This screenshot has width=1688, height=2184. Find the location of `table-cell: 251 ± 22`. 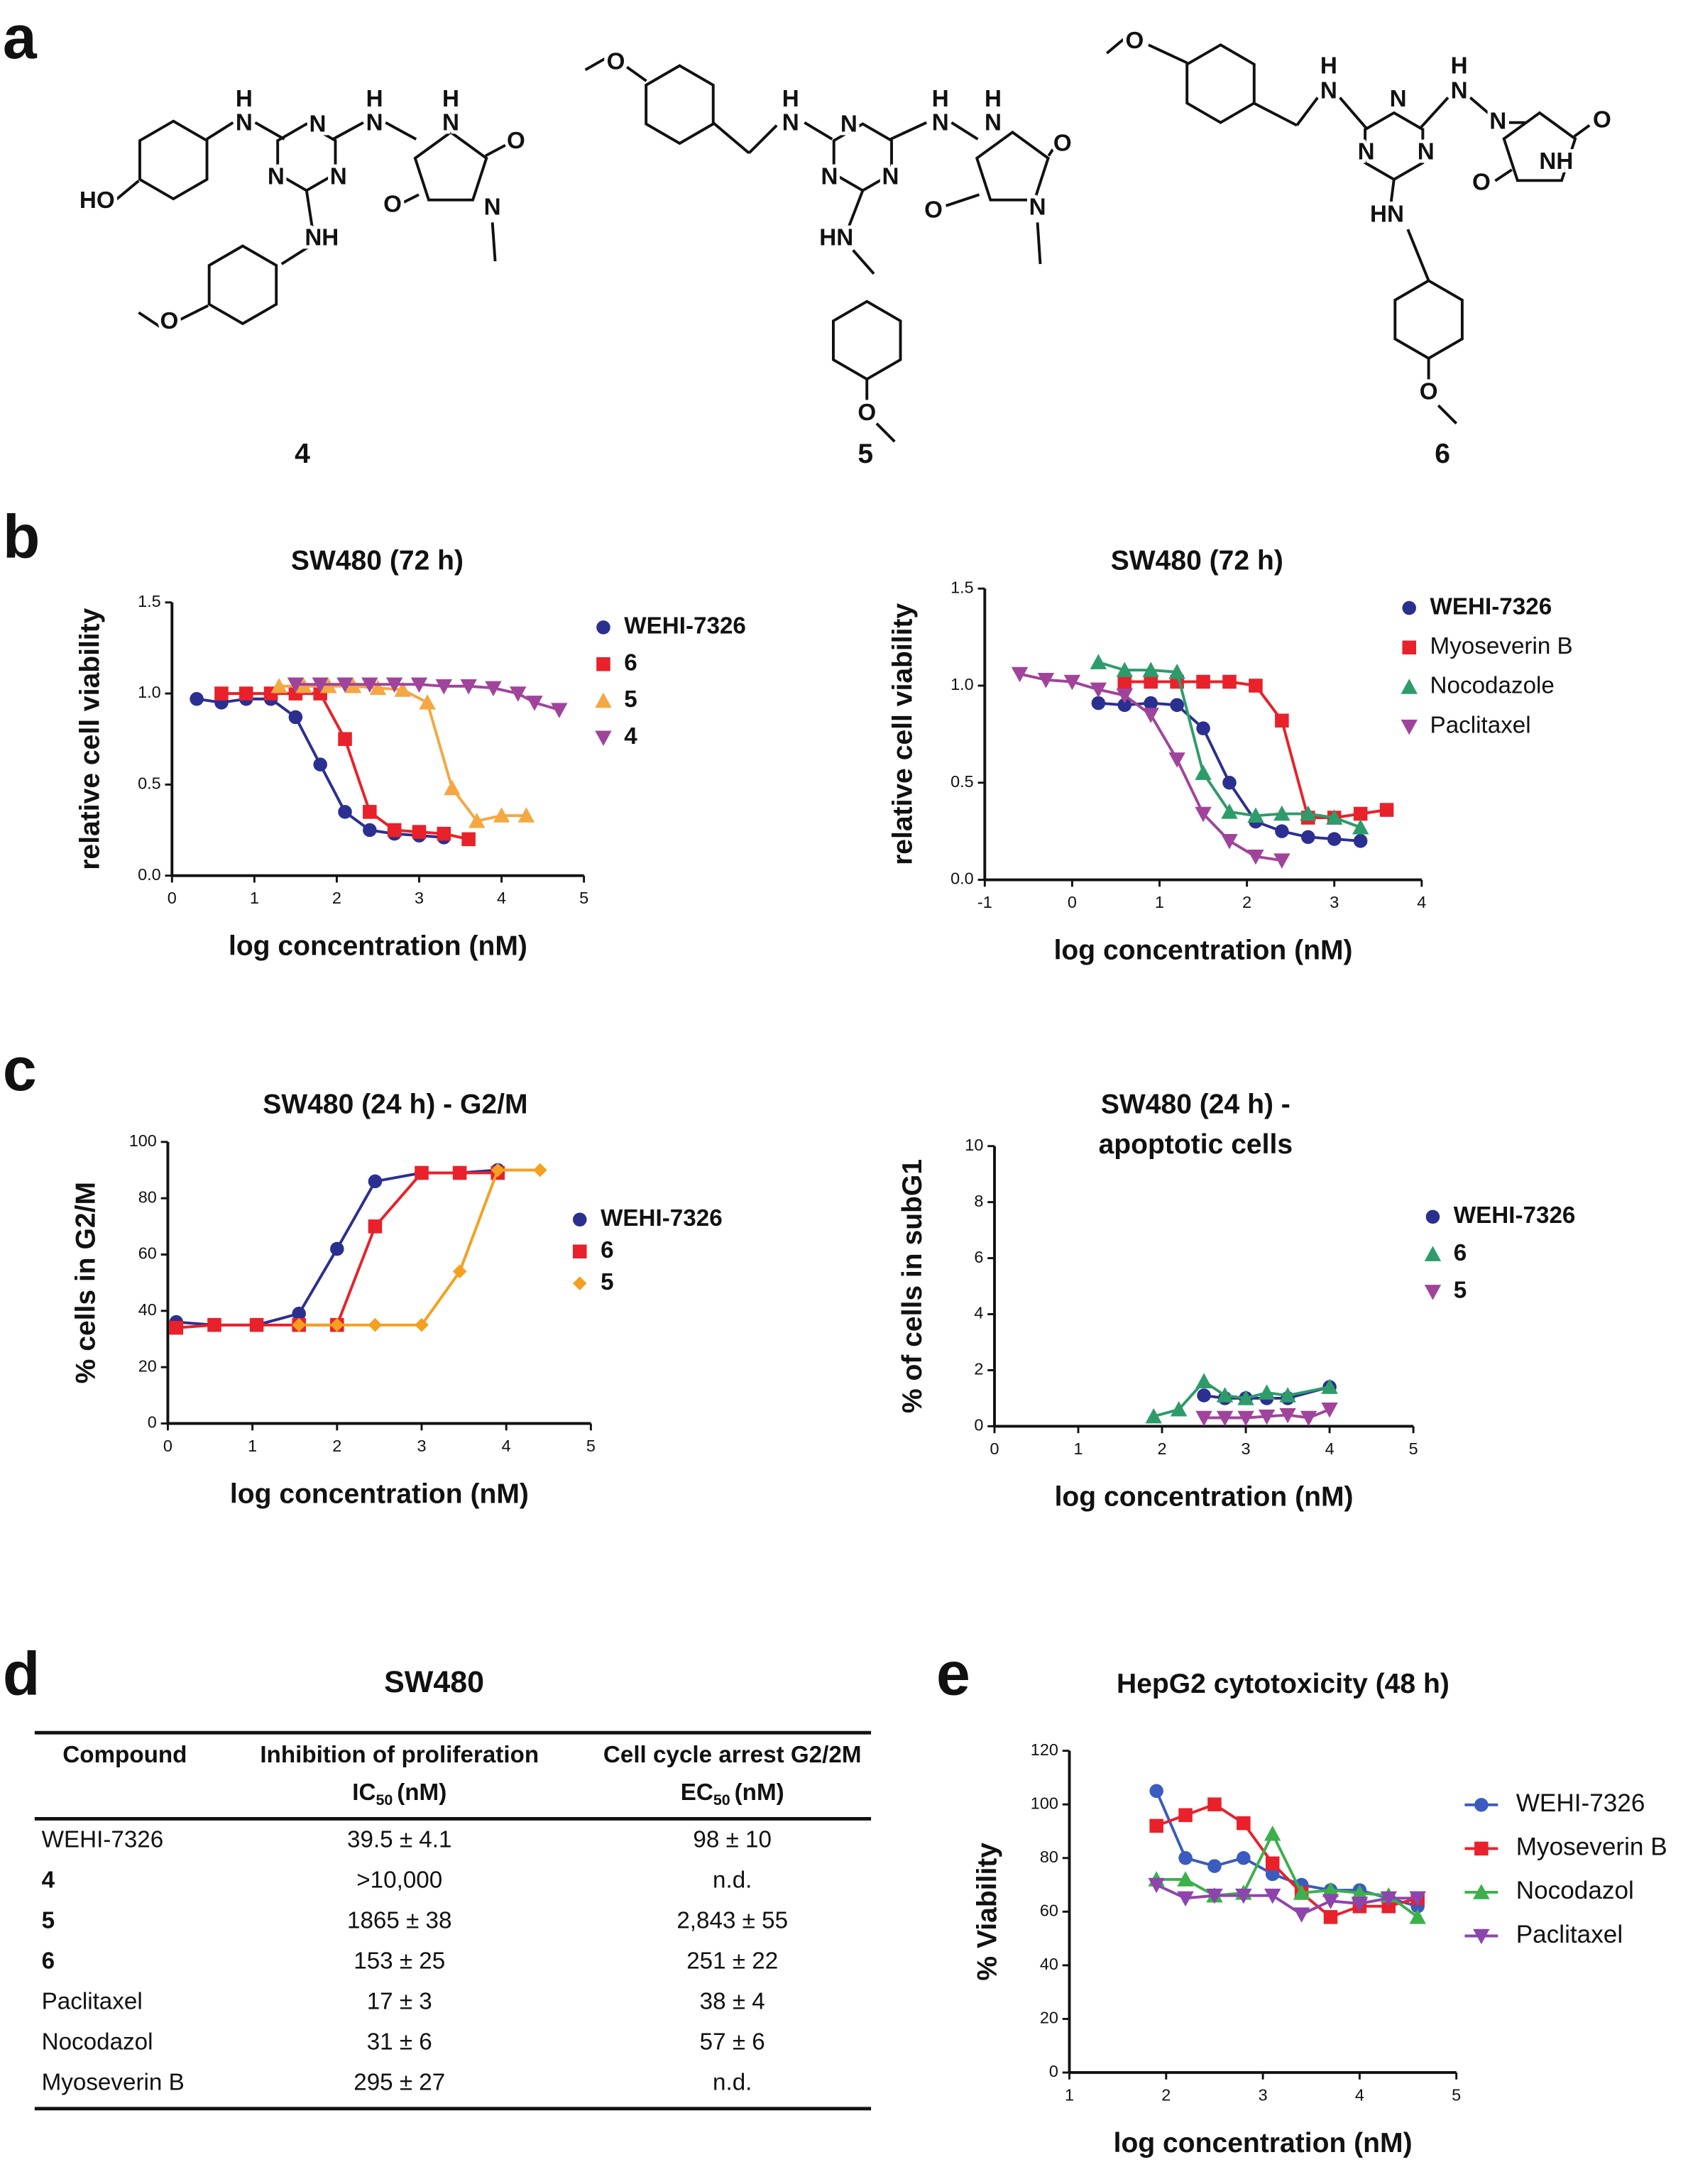

table-cell: 251 ± 22 is located at coordinates (732, 1962).